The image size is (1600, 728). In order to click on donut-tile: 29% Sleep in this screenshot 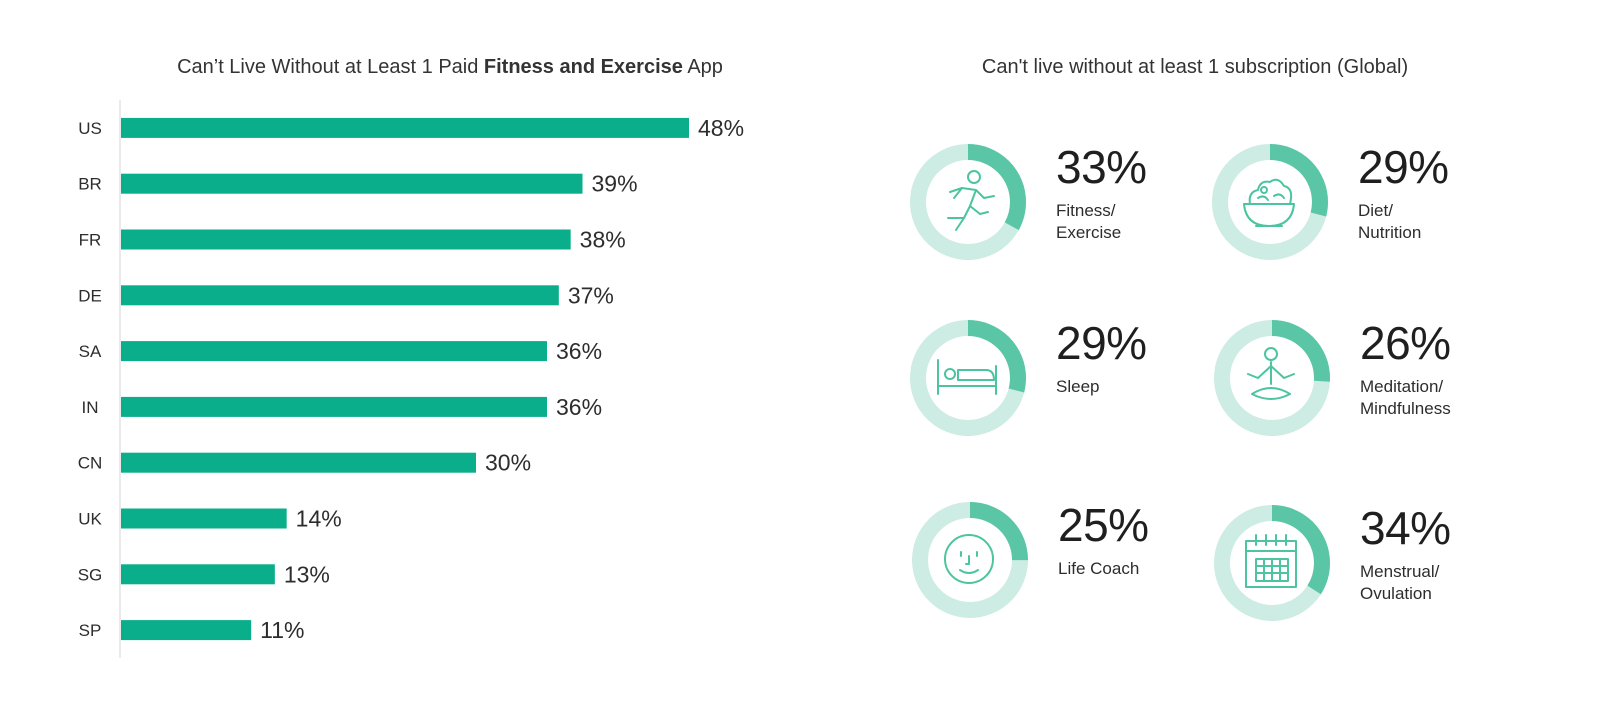, I will do `click(1053, 382)`.